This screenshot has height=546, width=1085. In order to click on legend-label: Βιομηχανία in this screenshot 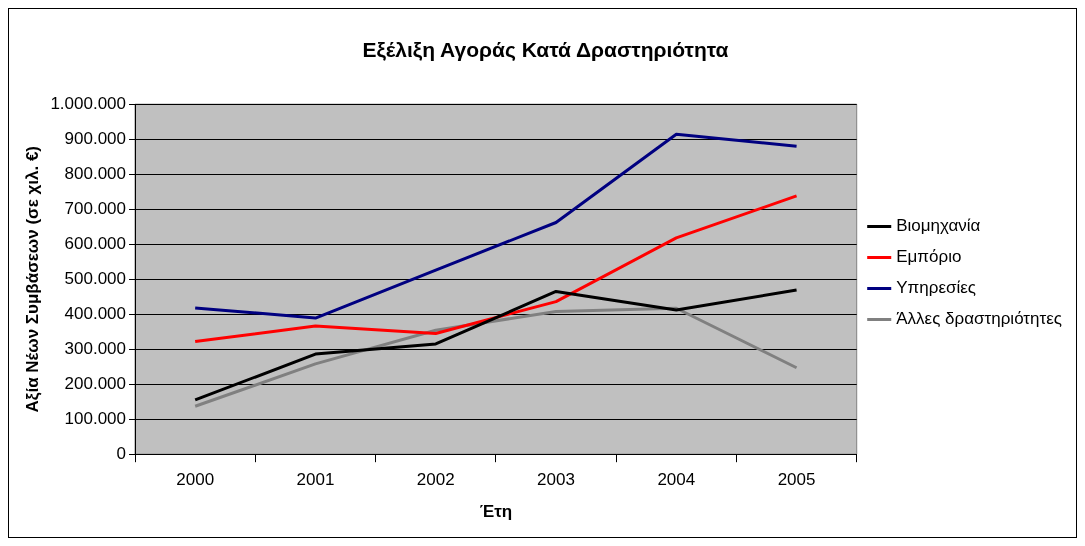, I will do `click(938, 226)`.